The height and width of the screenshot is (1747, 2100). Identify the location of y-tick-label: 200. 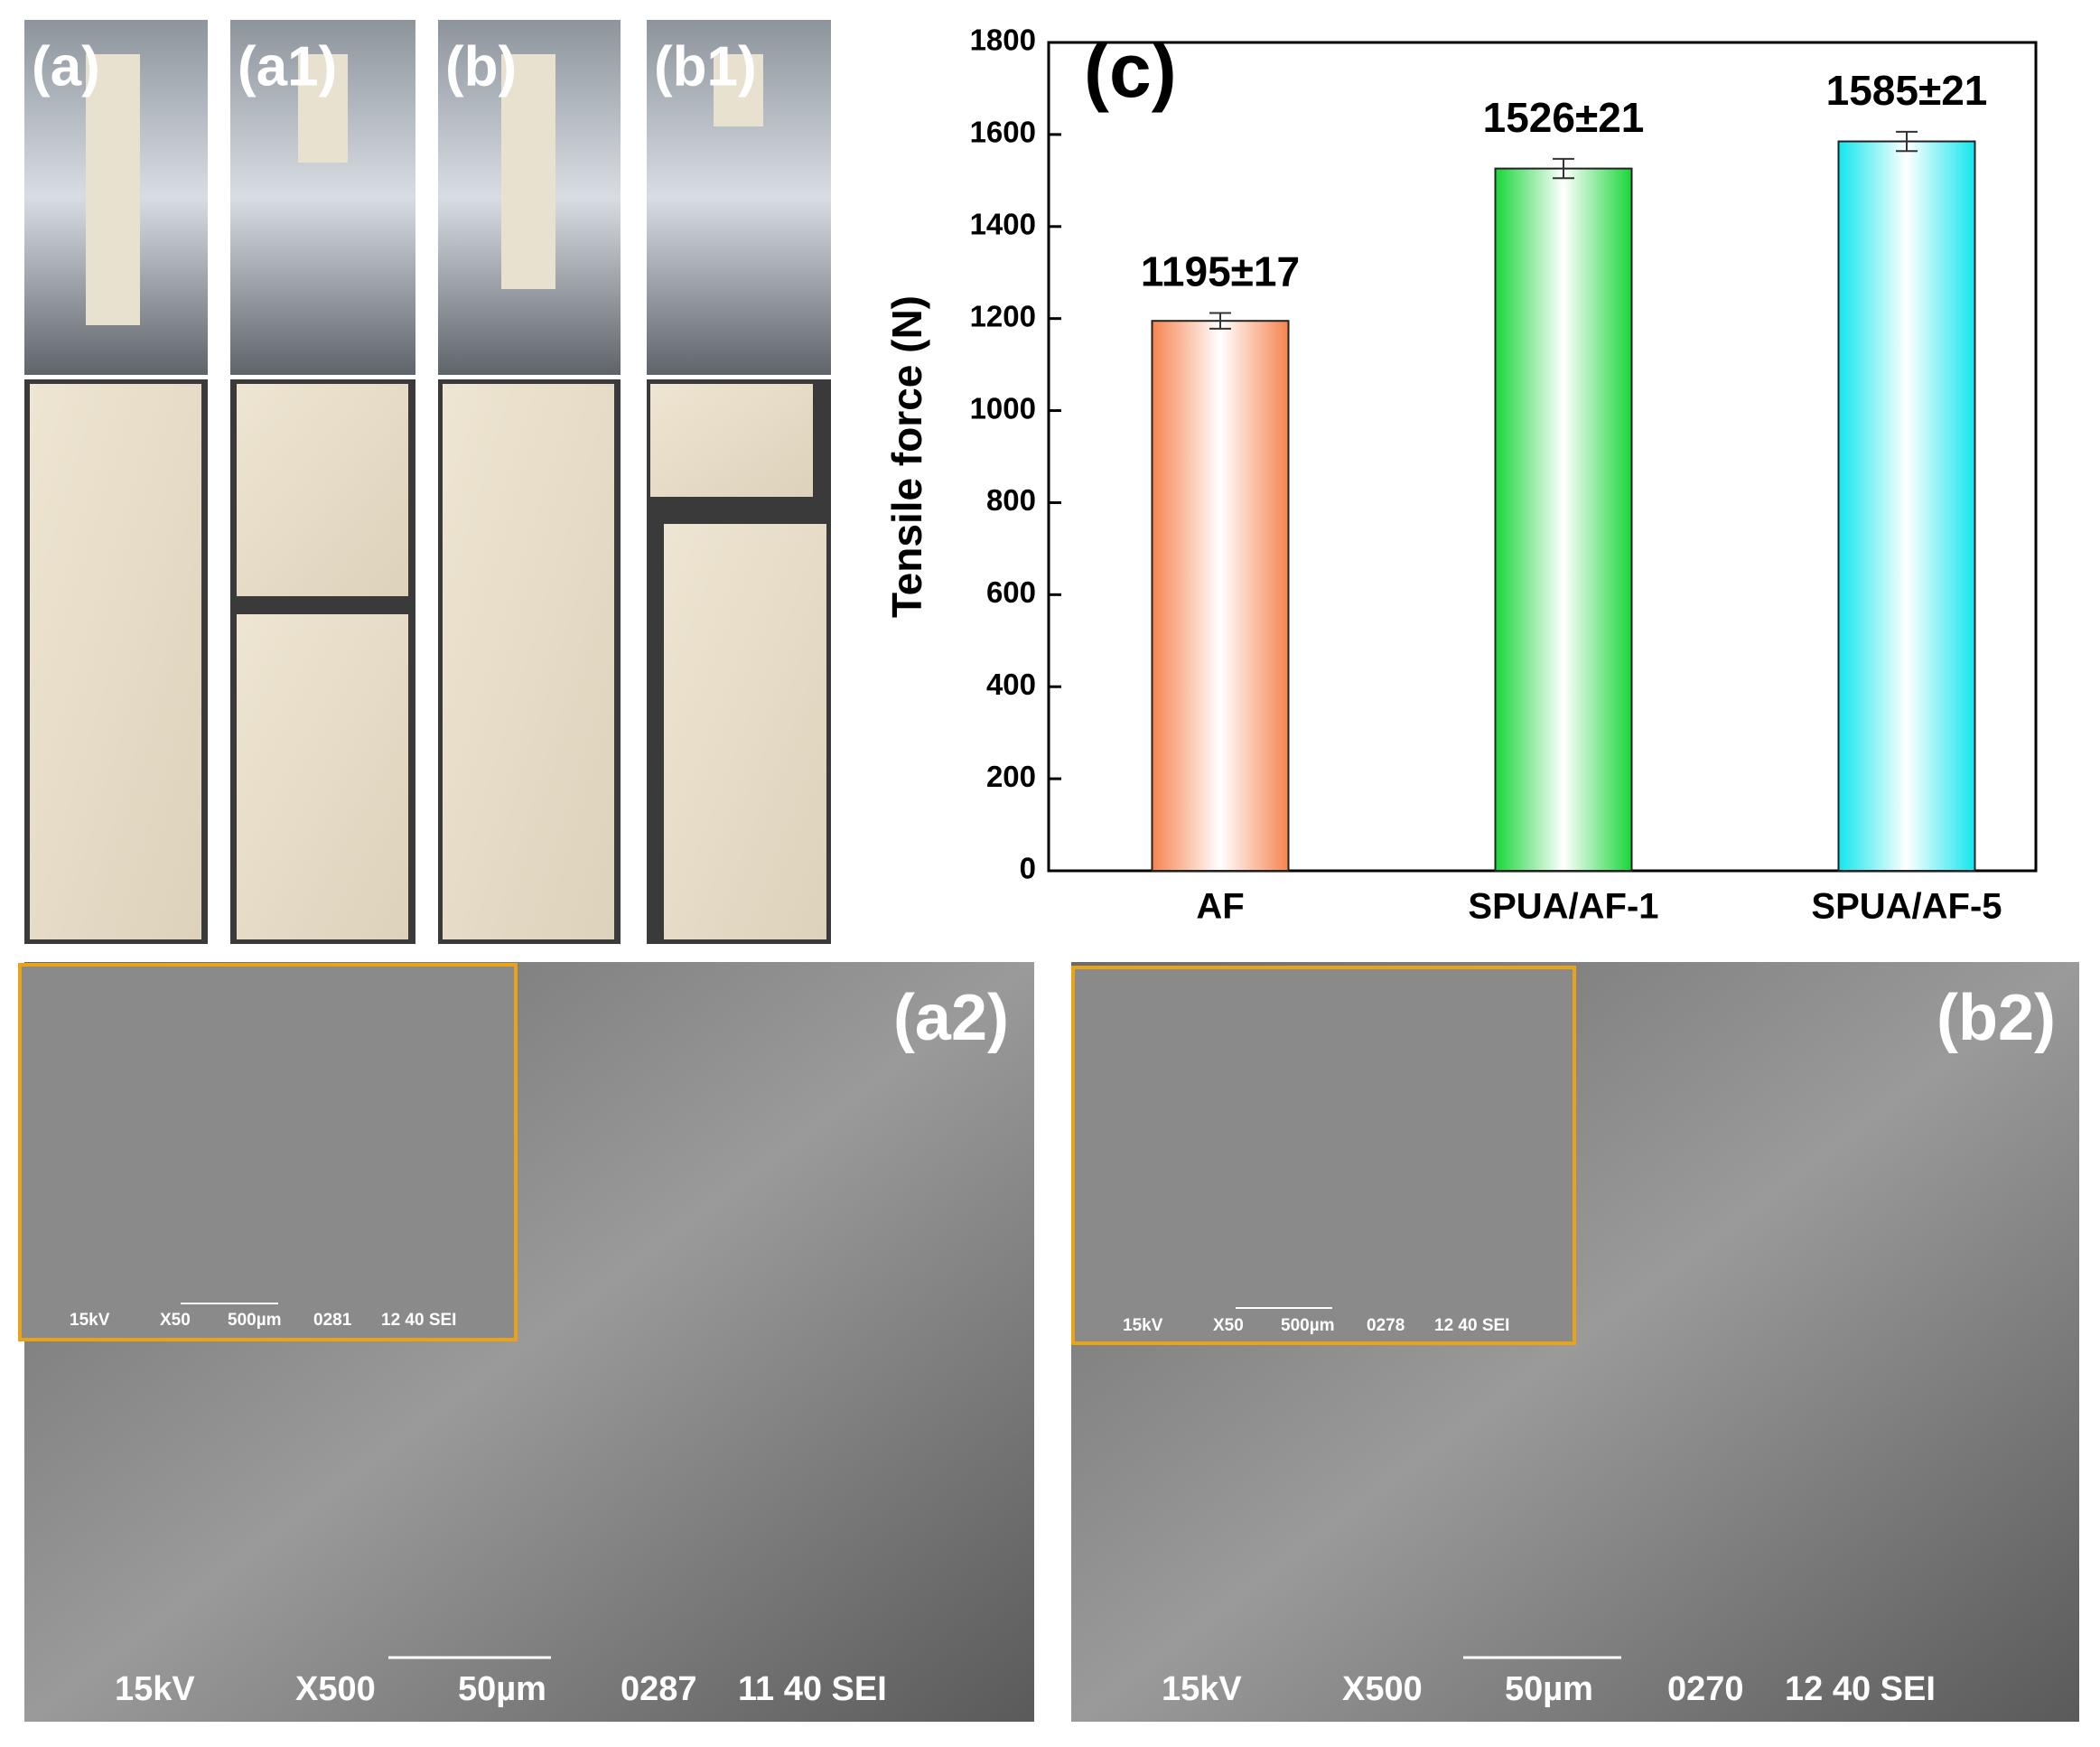
(1011, 776).